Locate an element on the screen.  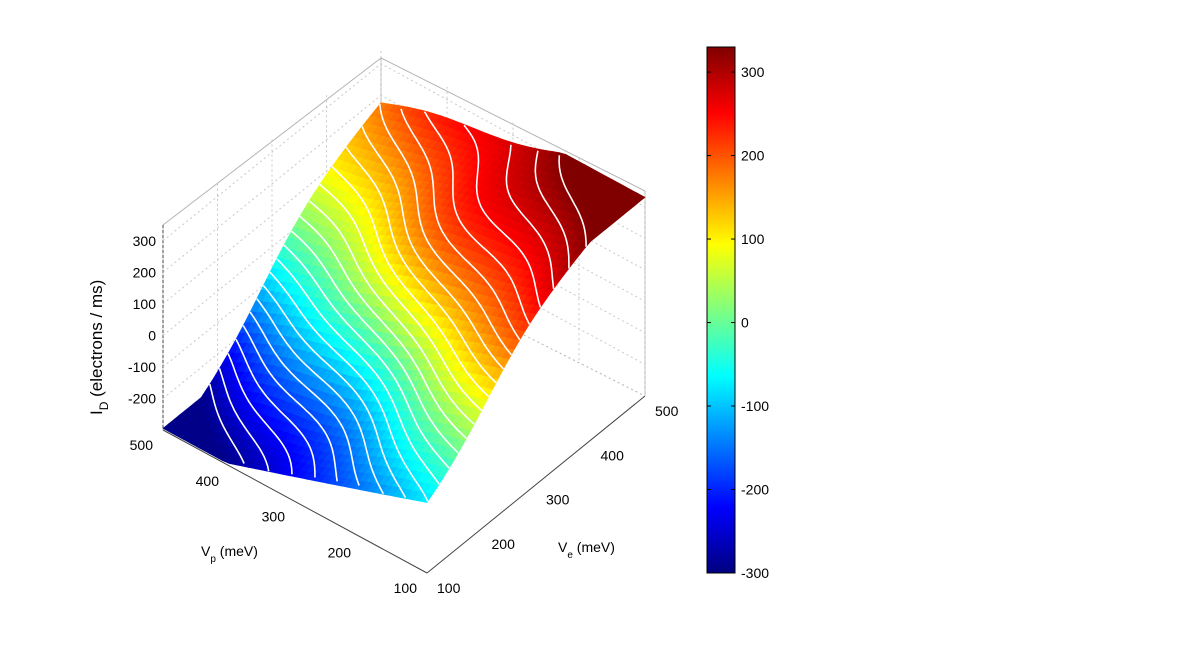
x-tick-label: 400 is located at coordinates (208, 481).